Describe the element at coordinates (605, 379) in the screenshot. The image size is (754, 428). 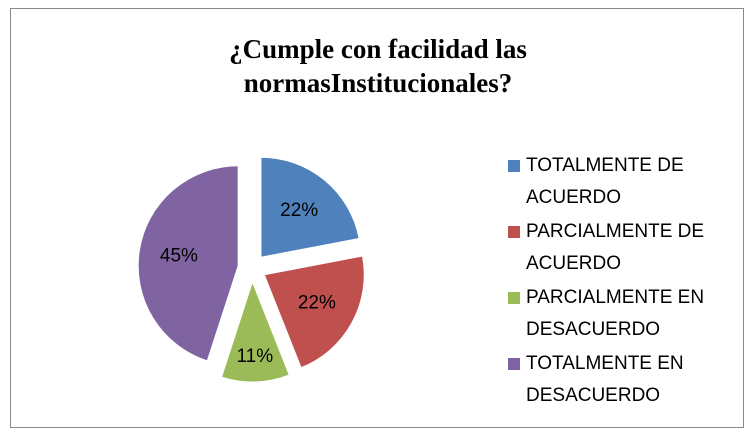
I see `legend-label: TOTALMENTE EN DESACUERDO` at that location.